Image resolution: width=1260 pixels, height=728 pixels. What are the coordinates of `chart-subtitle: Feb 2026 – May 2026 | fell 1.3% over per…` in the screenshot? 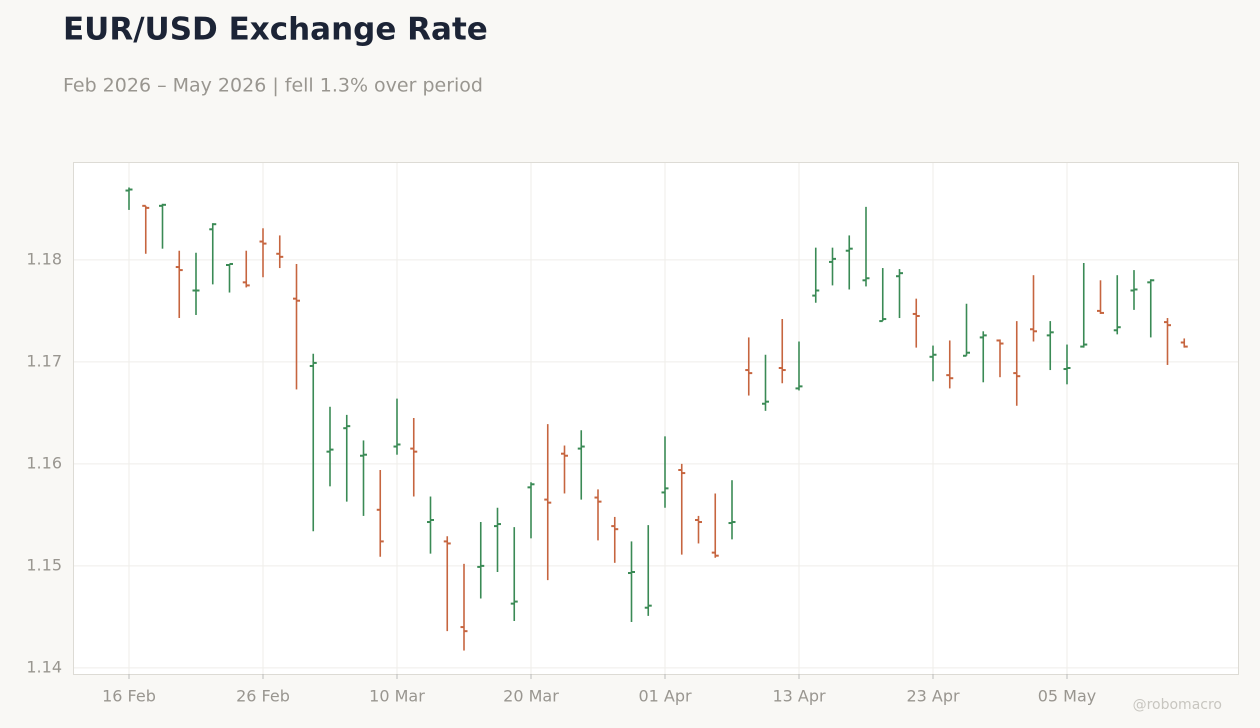 It's located at (273, 86).